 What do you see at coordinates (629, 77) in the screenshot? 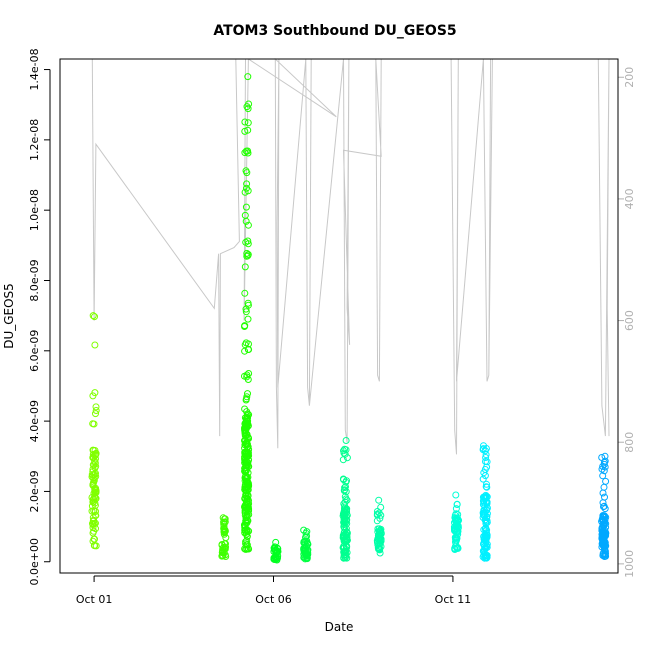
I see `y2-tick-label: 200` at bounding box center [629, 77].